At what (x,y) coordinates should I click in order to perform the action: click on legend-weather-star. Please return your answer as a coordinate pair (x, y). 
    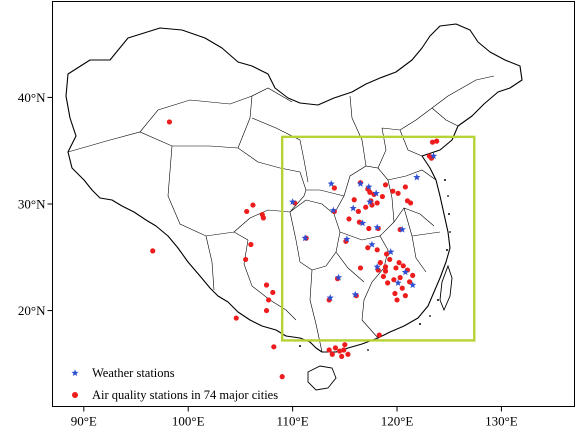
    Looking at the image, I should click on (75, 373).